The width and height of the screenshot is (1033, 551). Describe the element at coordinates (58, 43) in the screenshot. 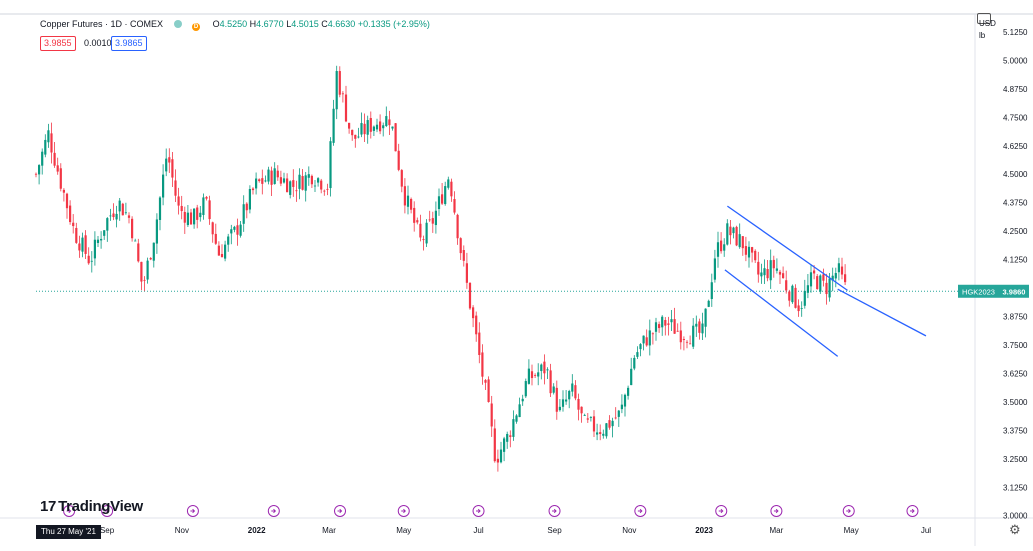

I see `sell-price-button: 3.9855` at that location.